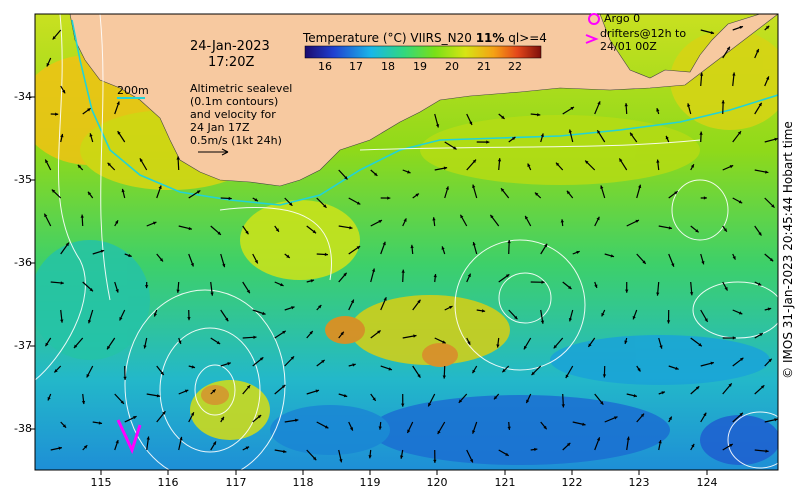 The width and height of the screenshot is (800, 500). Describe the element at coordinates (325, 66) in the screenshot. I see `colorbar-tick: 16` at that location.